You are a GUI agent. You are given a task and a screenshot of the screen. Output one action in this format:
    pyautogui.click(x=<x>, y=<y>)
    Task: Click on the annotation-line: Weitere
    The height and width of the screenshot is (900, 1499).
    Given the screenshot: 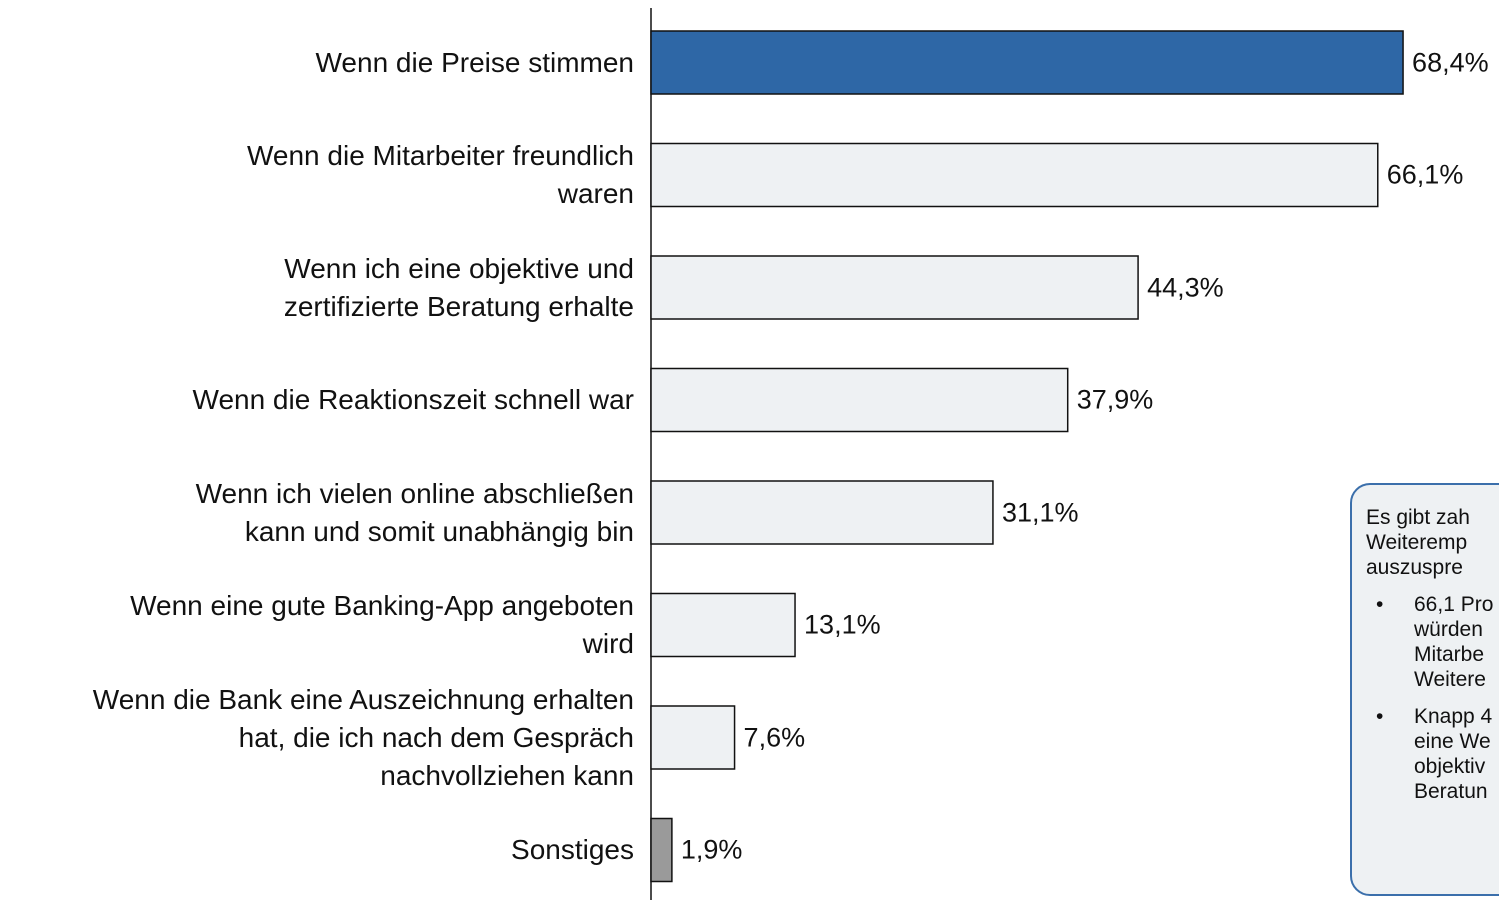 What is the action you would take?
    pyautogui.click(x=1450, y=679)
    